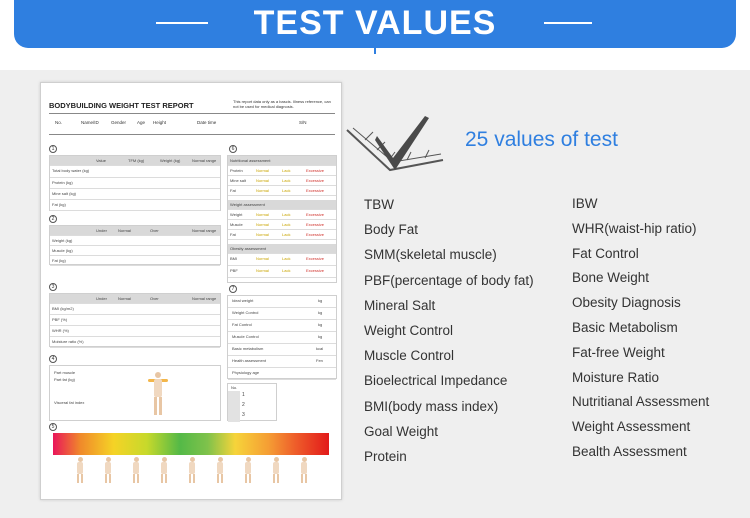 The height and width of the screenshot is (518, 750). Describe the element at coordinates (121, 105) in the screenshot. I see `report-title: BODYBUILDING WEIGHT TEST REPORT` at that location.